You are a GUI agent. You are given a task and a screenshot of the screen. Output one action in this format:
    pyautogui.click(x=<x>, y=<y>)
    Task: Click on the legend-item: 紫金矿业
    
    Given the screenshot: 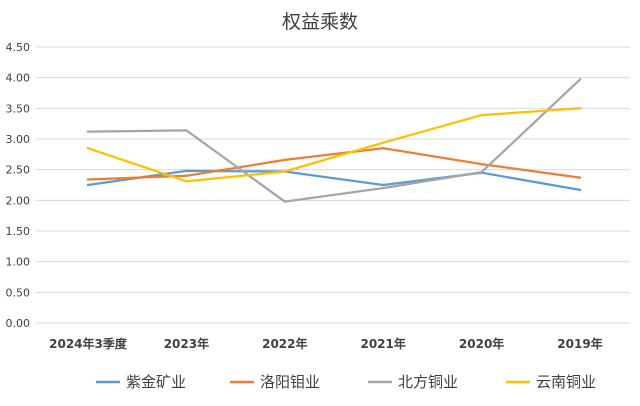 What is the action you would take?
    pyautogui.click(x=141, y=382)
    